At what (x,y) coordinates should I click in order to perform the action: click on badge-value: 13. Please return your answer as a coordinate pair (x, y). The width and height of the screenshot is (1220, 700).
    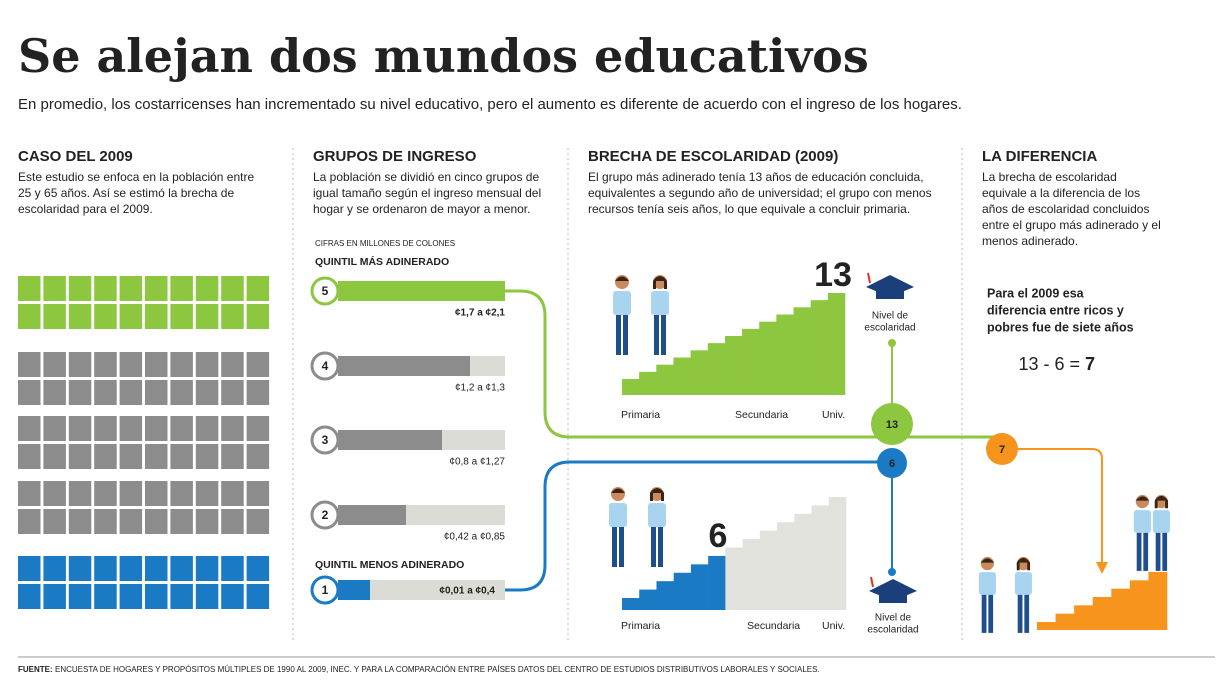
    Looking at the image, I should click on (892, 425).